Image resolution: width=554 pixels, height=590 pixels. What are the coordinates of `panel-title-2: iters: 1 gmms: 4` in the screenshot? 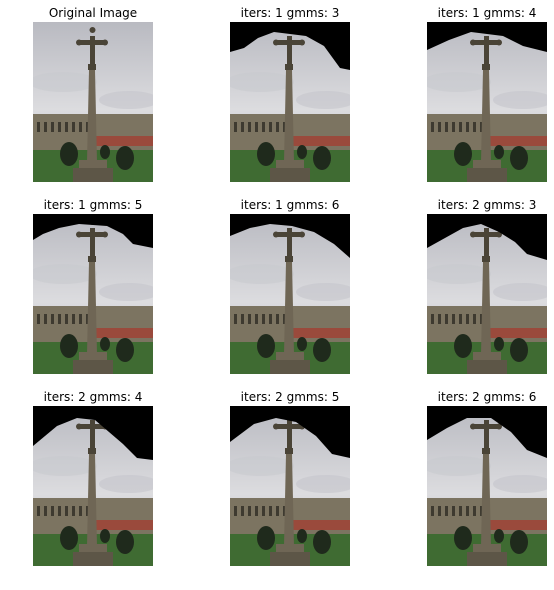 It's located at (480, 13).